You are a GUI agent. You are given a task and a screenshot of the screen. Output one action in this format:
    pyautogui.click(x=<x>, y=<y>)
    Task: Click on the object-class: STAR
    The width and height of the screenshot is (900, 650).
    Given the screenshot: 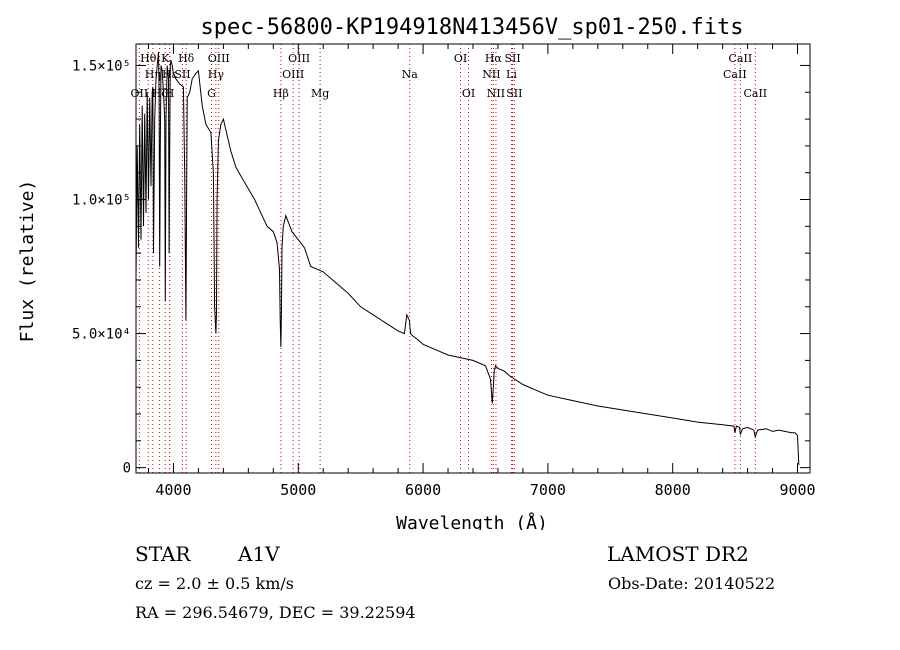 What is the action you would take?
    pyautogui.click(x=163, y=554)
    